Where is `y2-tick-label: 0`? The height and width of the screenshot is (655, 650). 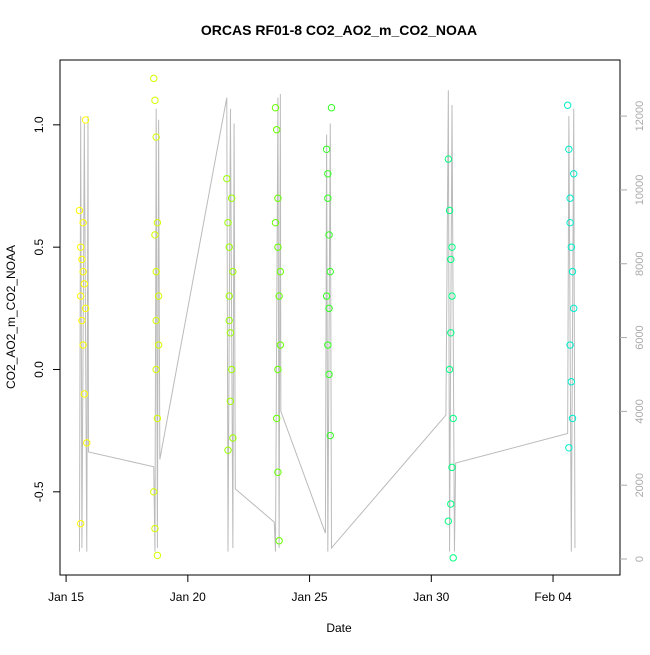
y2-tick-label: 0 is located at coordinates (640, 559).